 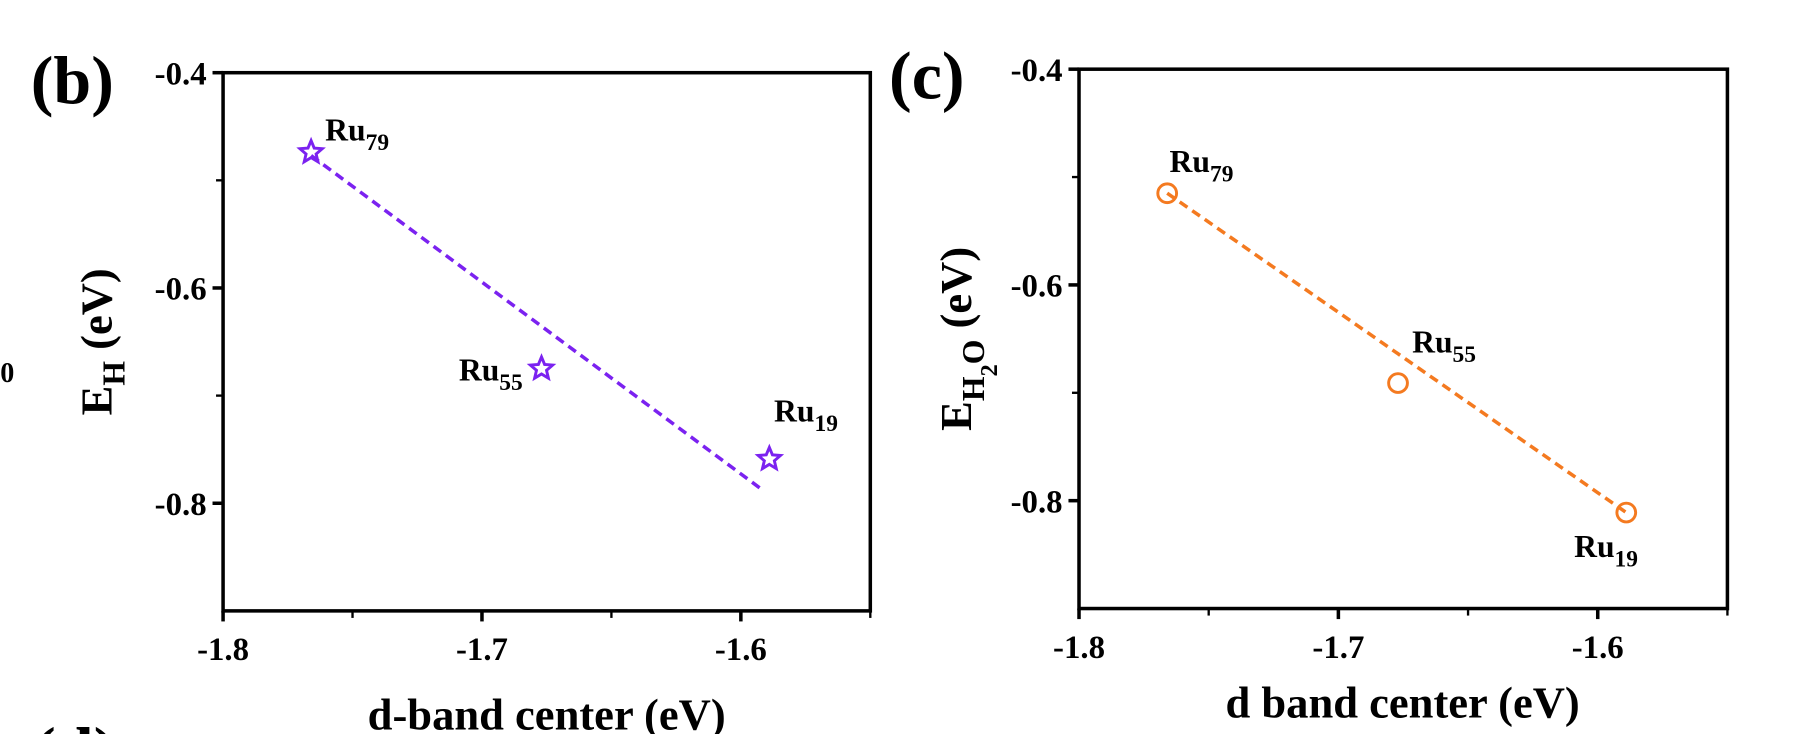 What do you see at coordinates (74, 723) in the screenshot?
I see `edge-fragment: (d)` at bounding box center [74, 723].